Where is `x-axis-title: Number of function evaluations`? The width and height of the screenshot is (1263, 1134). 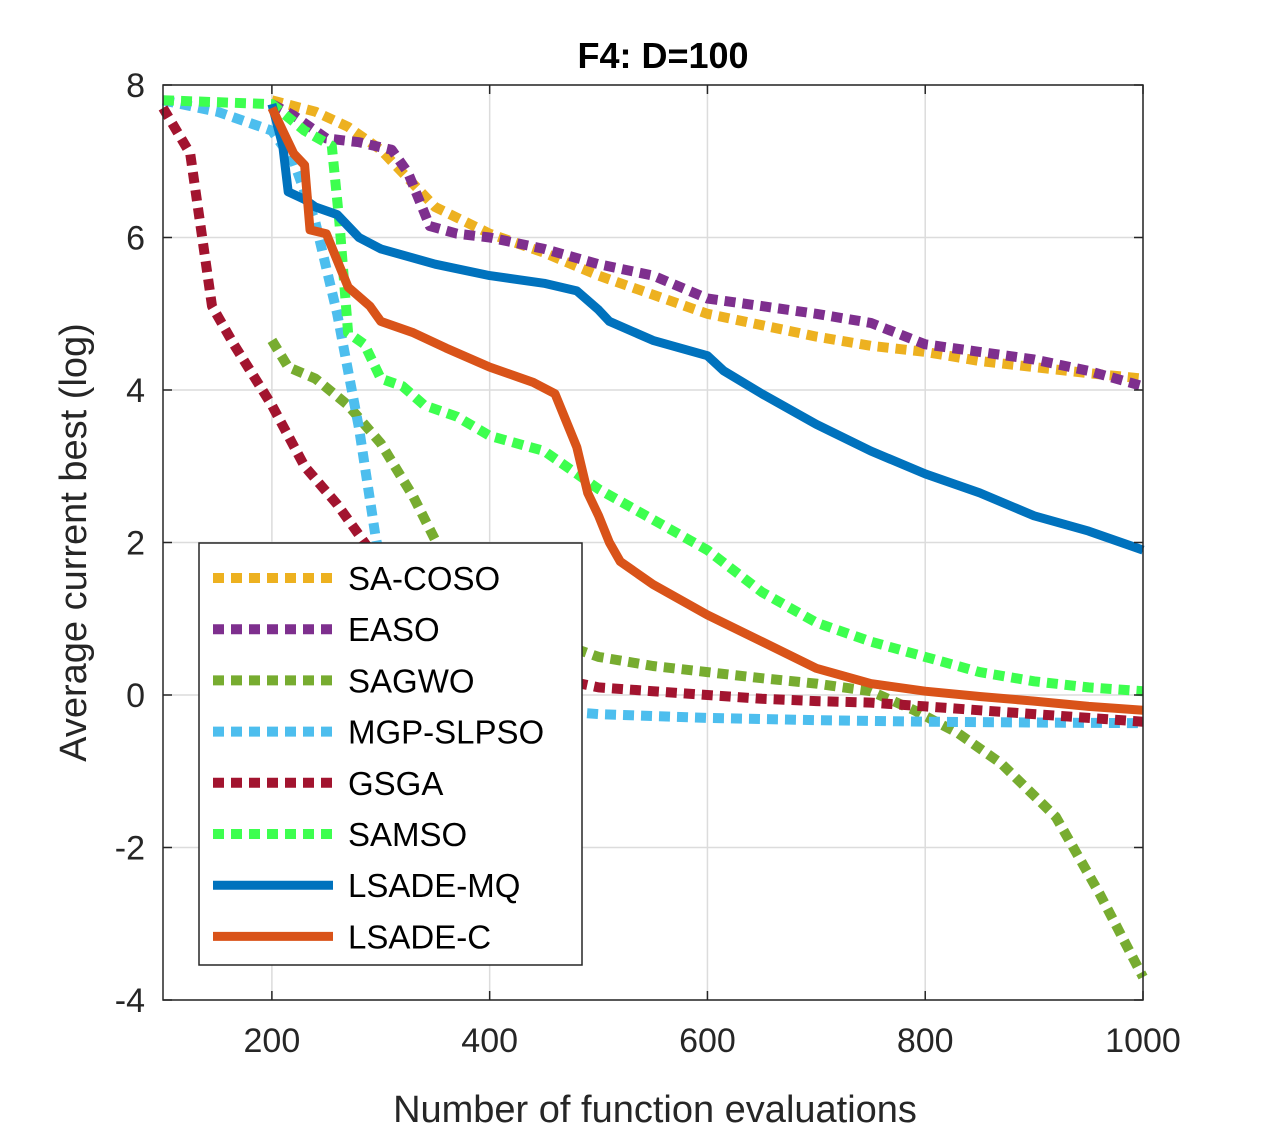
x-axis-title: Number of function evaluations is located at coordinates (655, 1110).